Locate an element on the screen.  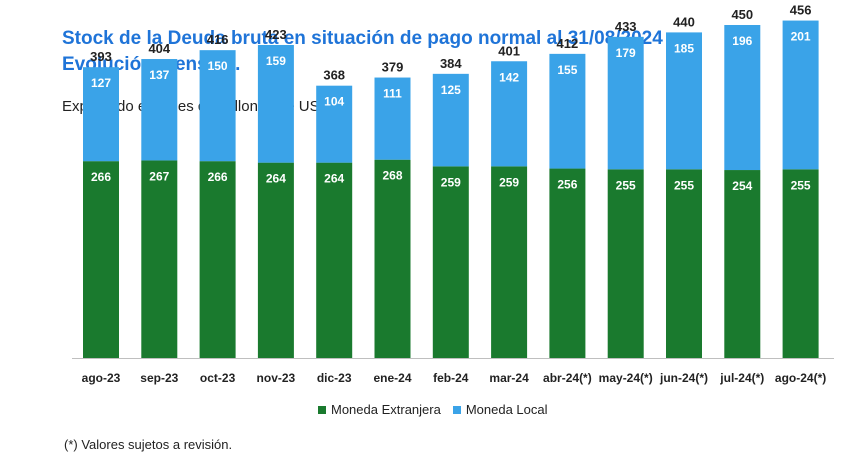
value-label-local-jun-24(*): 185 is located at coordinates (684, 48).